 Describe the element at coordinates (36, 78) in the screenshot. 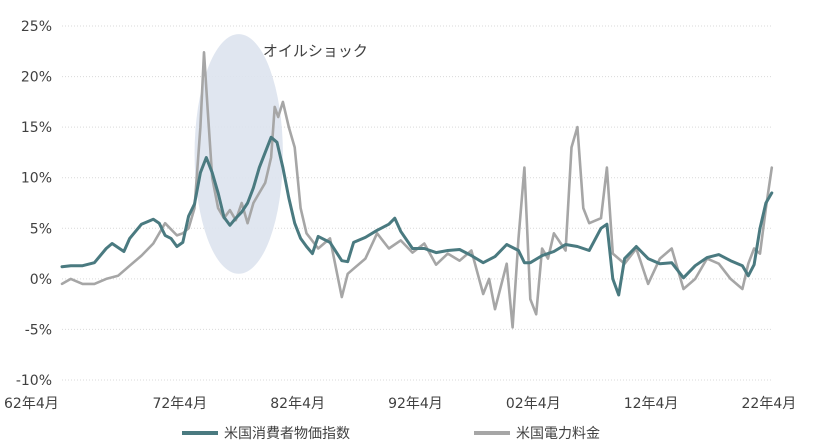

I see `y-tick-label: 20%` at that location.